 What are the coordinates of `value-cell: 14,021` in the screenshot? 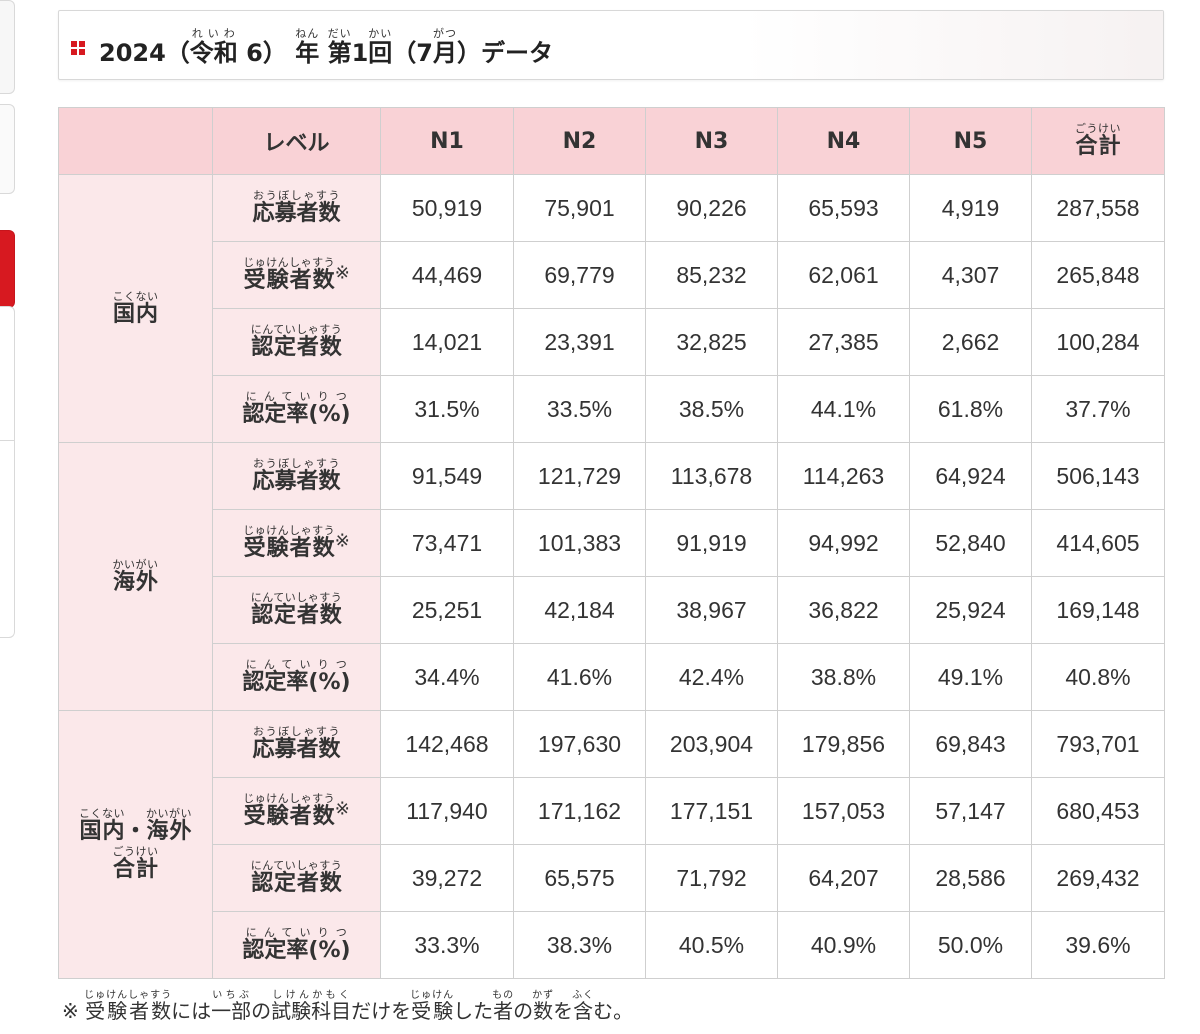 It's located at (447, 342).